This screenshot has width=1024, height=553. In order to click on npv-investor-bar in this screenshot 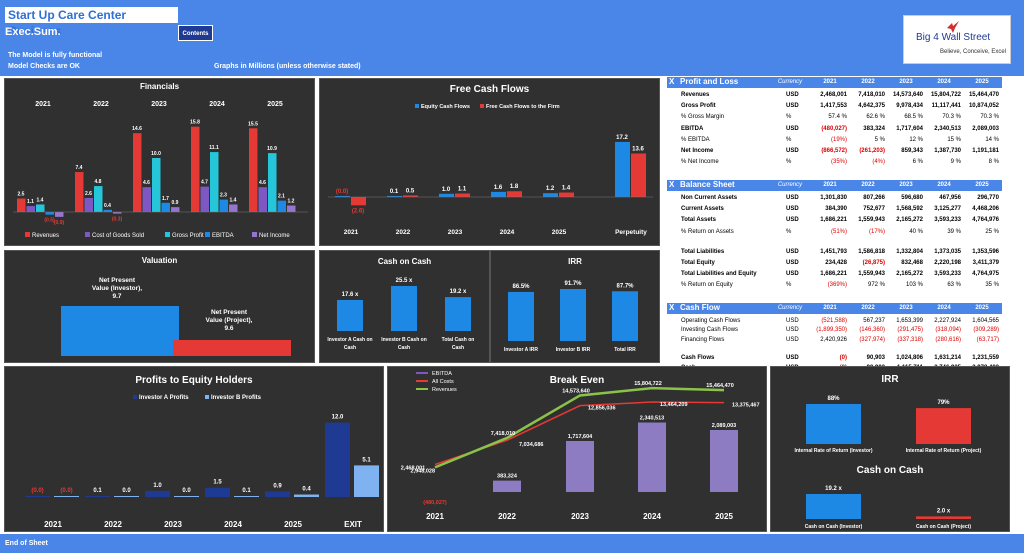, I will do `click(120, 331)`.